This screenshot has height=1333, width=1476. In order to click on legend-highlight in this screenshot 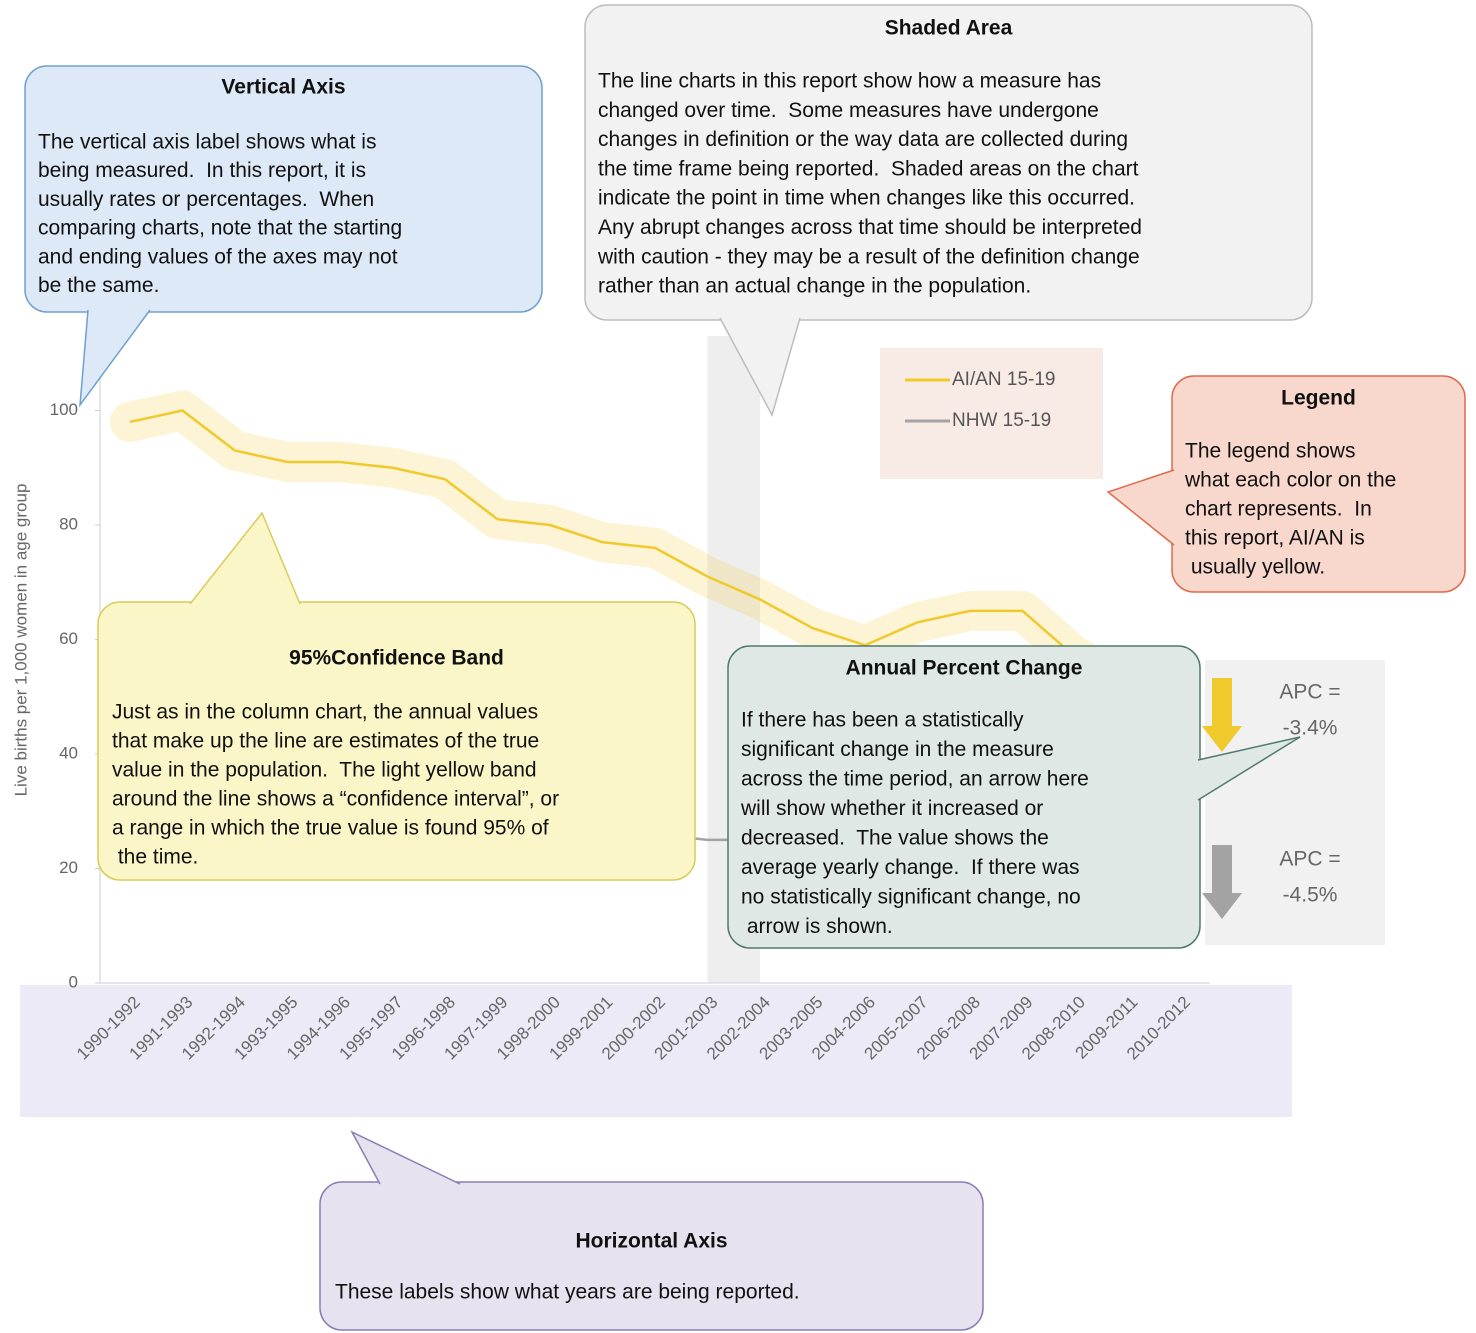, I will do `click(991, 413)`.